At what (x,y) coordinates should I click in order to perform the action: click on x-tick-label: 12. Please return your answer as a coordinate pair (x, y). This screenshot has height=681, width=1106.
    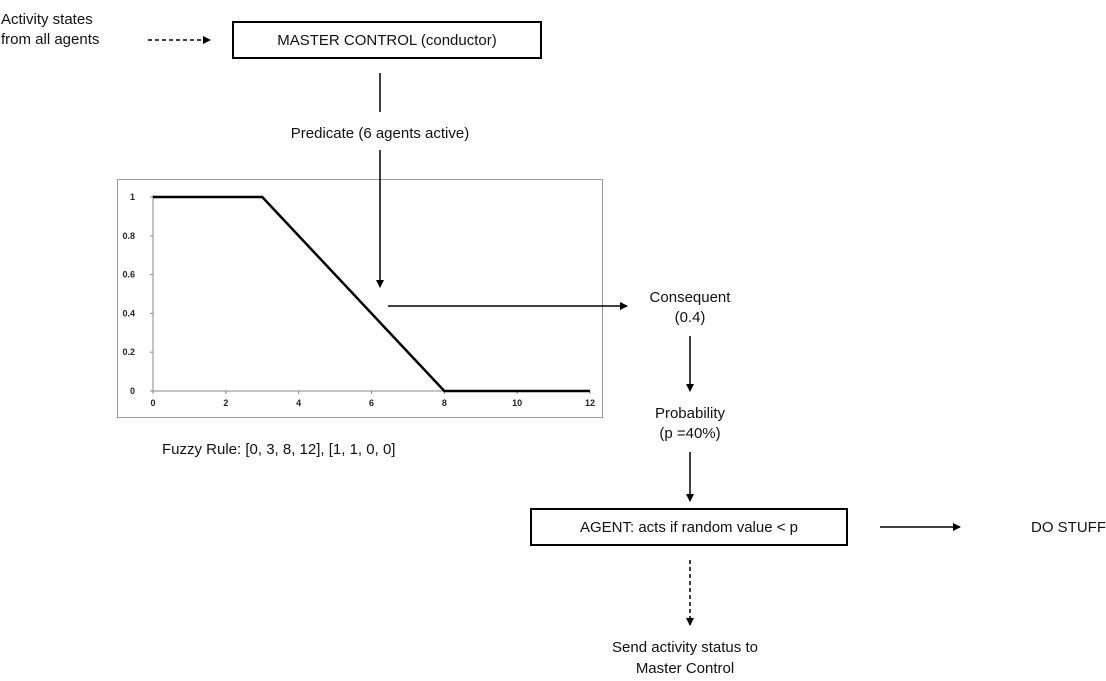
    Looking at the image, I should click on (590, 403).